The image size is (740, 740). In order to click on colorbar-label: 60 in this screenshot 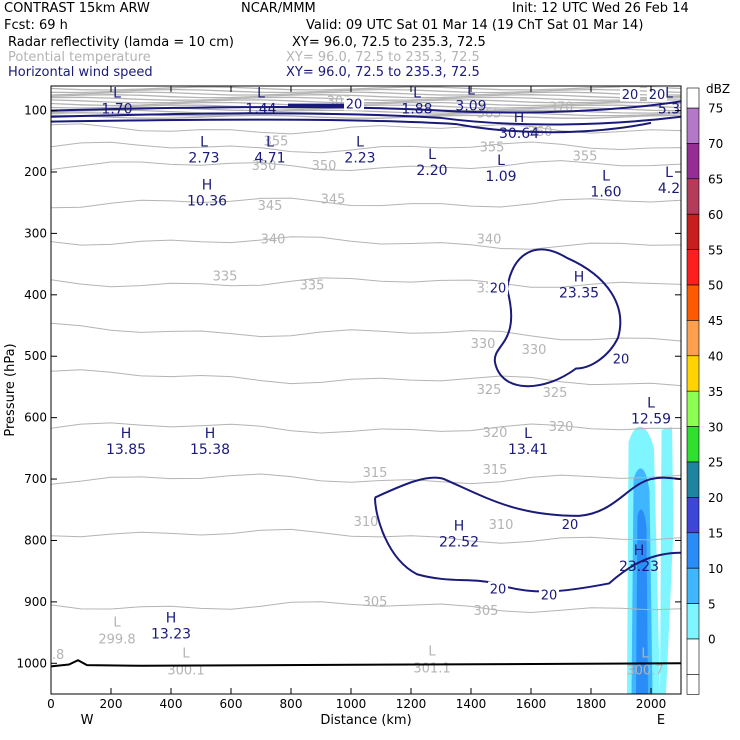, I will do `click(715, 215)`.